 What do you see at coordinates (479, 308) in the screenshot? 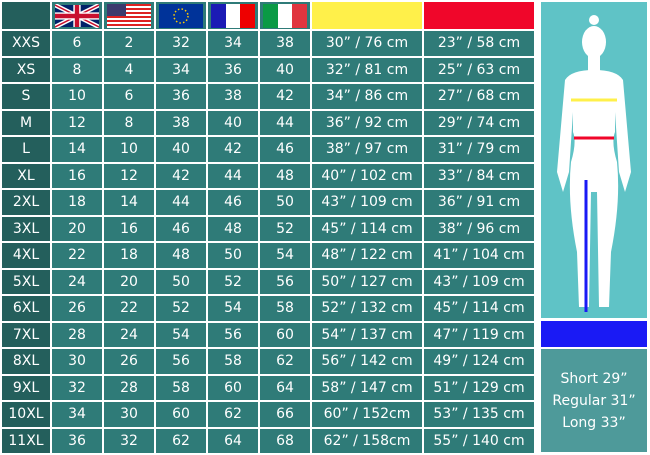
I see `waist-cell: 45” / 114 cm` at bounding box center [479, 308].